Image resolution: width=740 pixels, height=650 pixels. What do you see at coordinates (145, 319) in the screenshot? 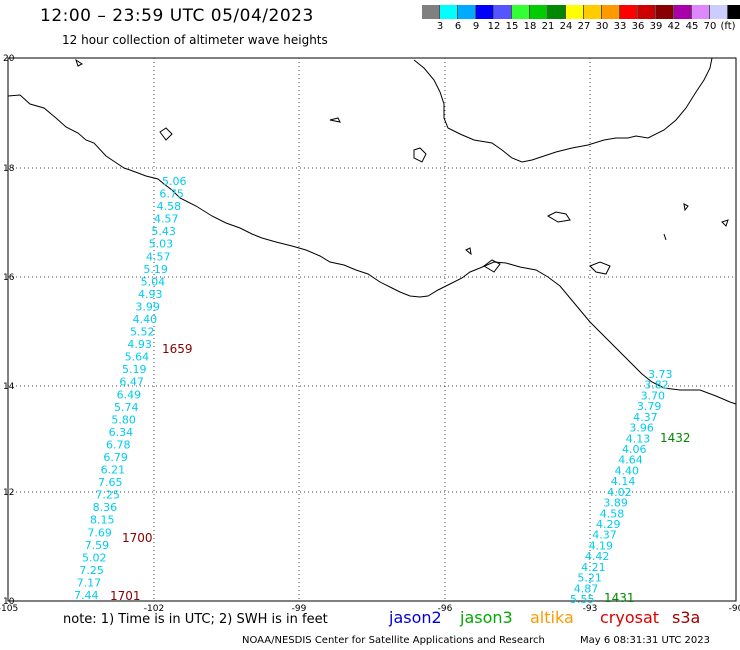
I see `wave-height-label-west: 4.40` at bounding box center [145, 319].